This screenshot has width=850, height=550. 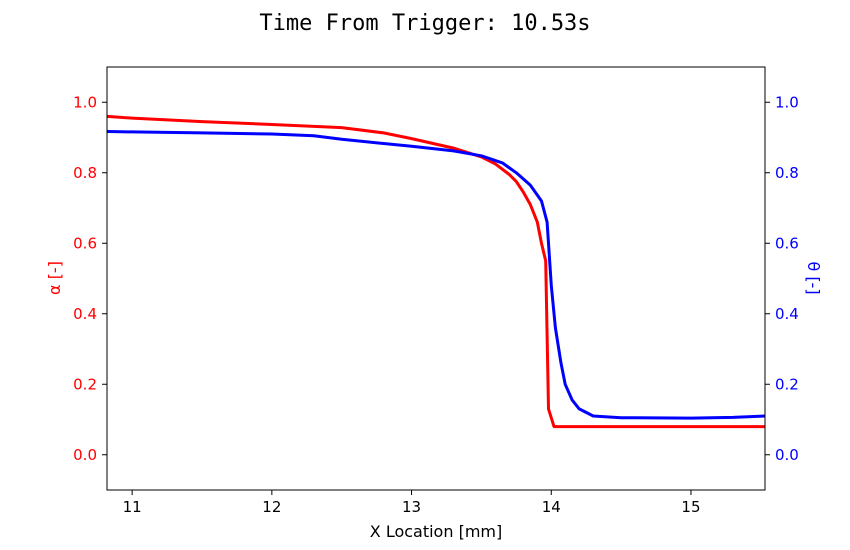 What do you see at coordinates (787, 173) in the screenshot?
I see `right-tick-label: 0.8` at bounding box center [787, 173].